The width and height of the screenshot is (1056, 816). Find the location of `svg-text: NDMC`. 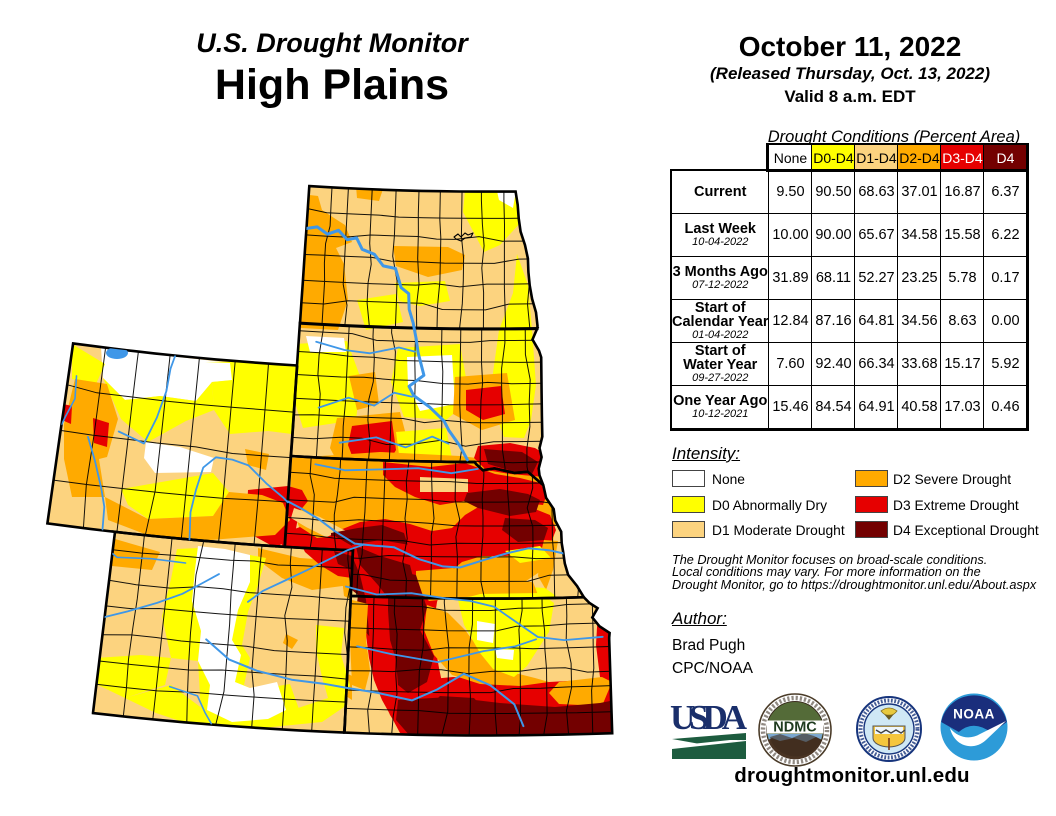

svg-text: NDMC is located at coordinates (795, 728).